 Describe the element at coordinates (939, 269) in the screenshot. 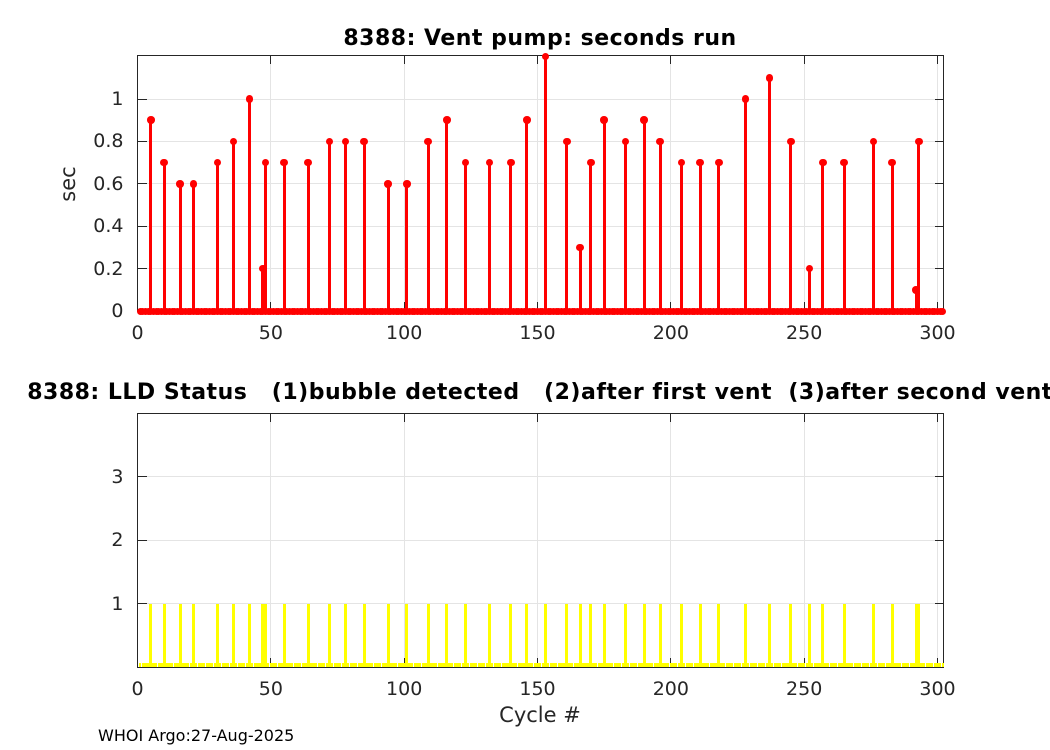

I see `vent-pump-tick-y-right` at that location.